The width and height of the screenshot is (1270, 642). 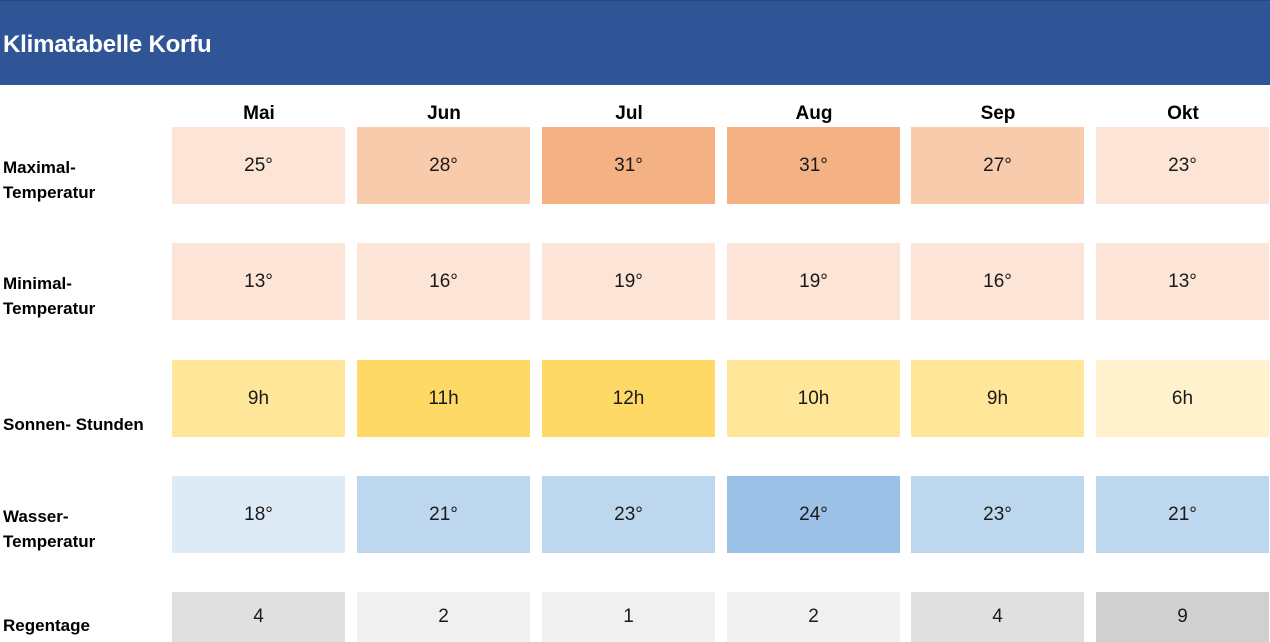 What do you see at coordinates (39, 167) in the screenshot?
I see `row-label-max-temp-line1: Maximal-` at bounding box center [39, 167].